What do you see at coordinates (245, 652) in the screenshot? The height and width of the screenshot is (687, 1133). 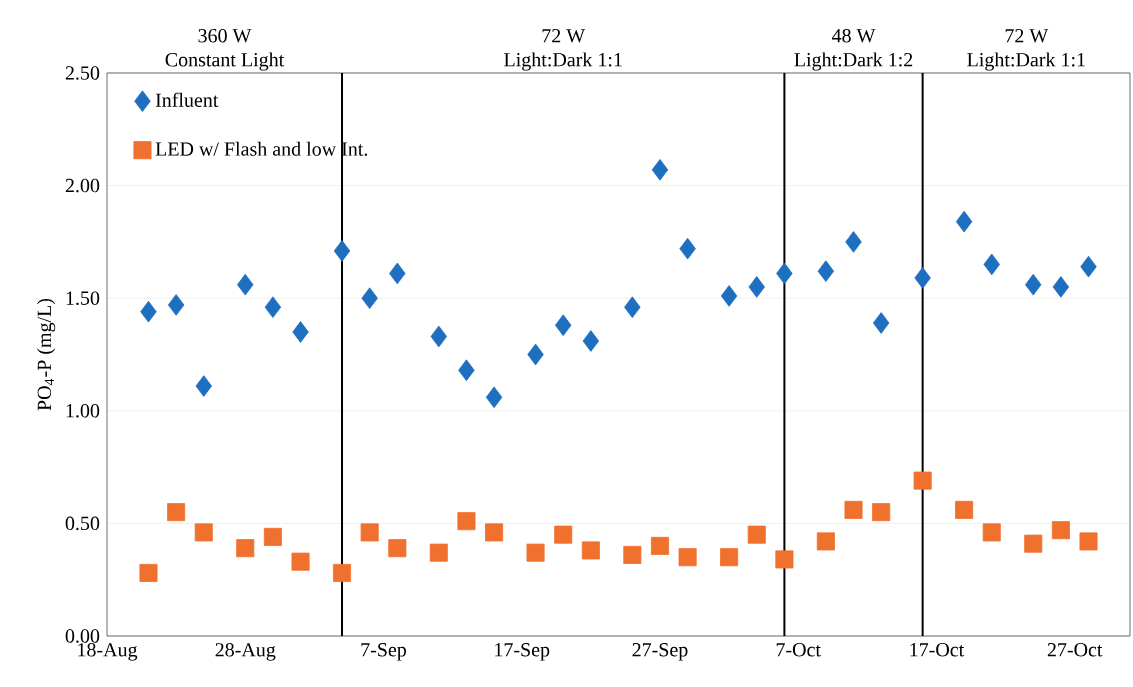 I see `x-tick-label: 28-Aug` at bounding box center [245, 652].